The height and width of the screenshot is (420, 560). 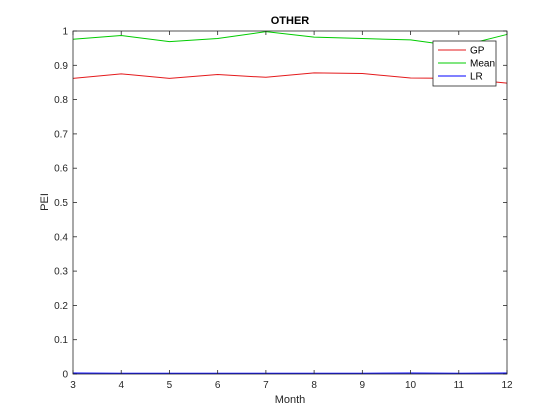 What do you see at coordinates (61, 203) in the screenshot?
I see `y-tick-label: 0.5` at bounding box center [61, 203].